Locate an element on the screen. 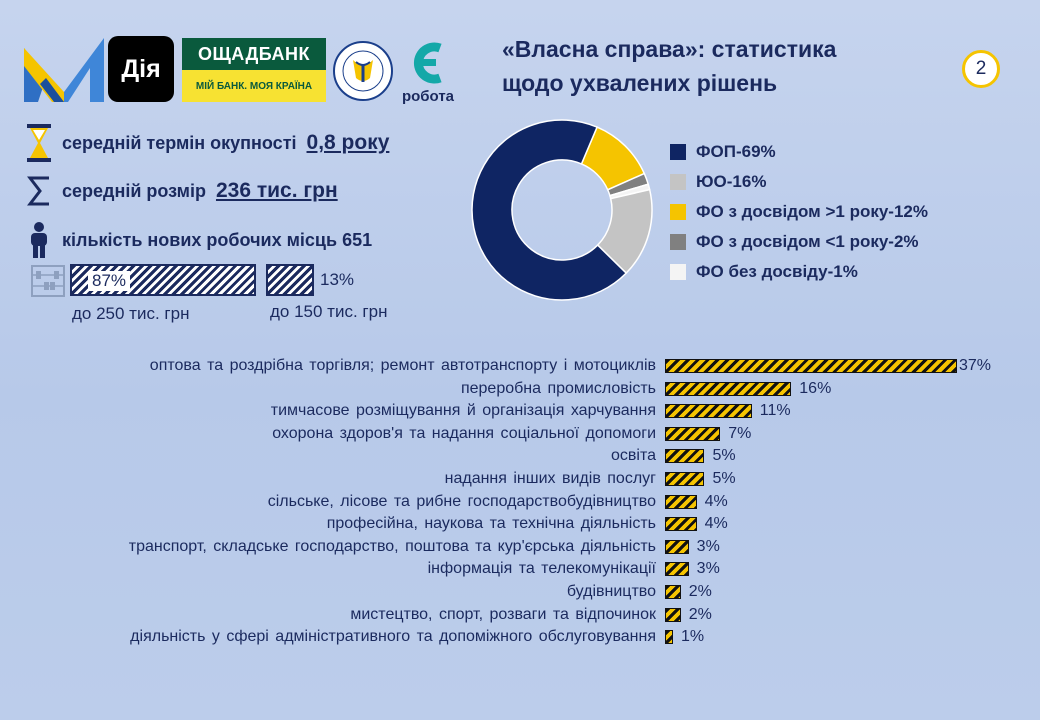  share-250-label: до 250 тис. грн is located at coordinates (131, 313).